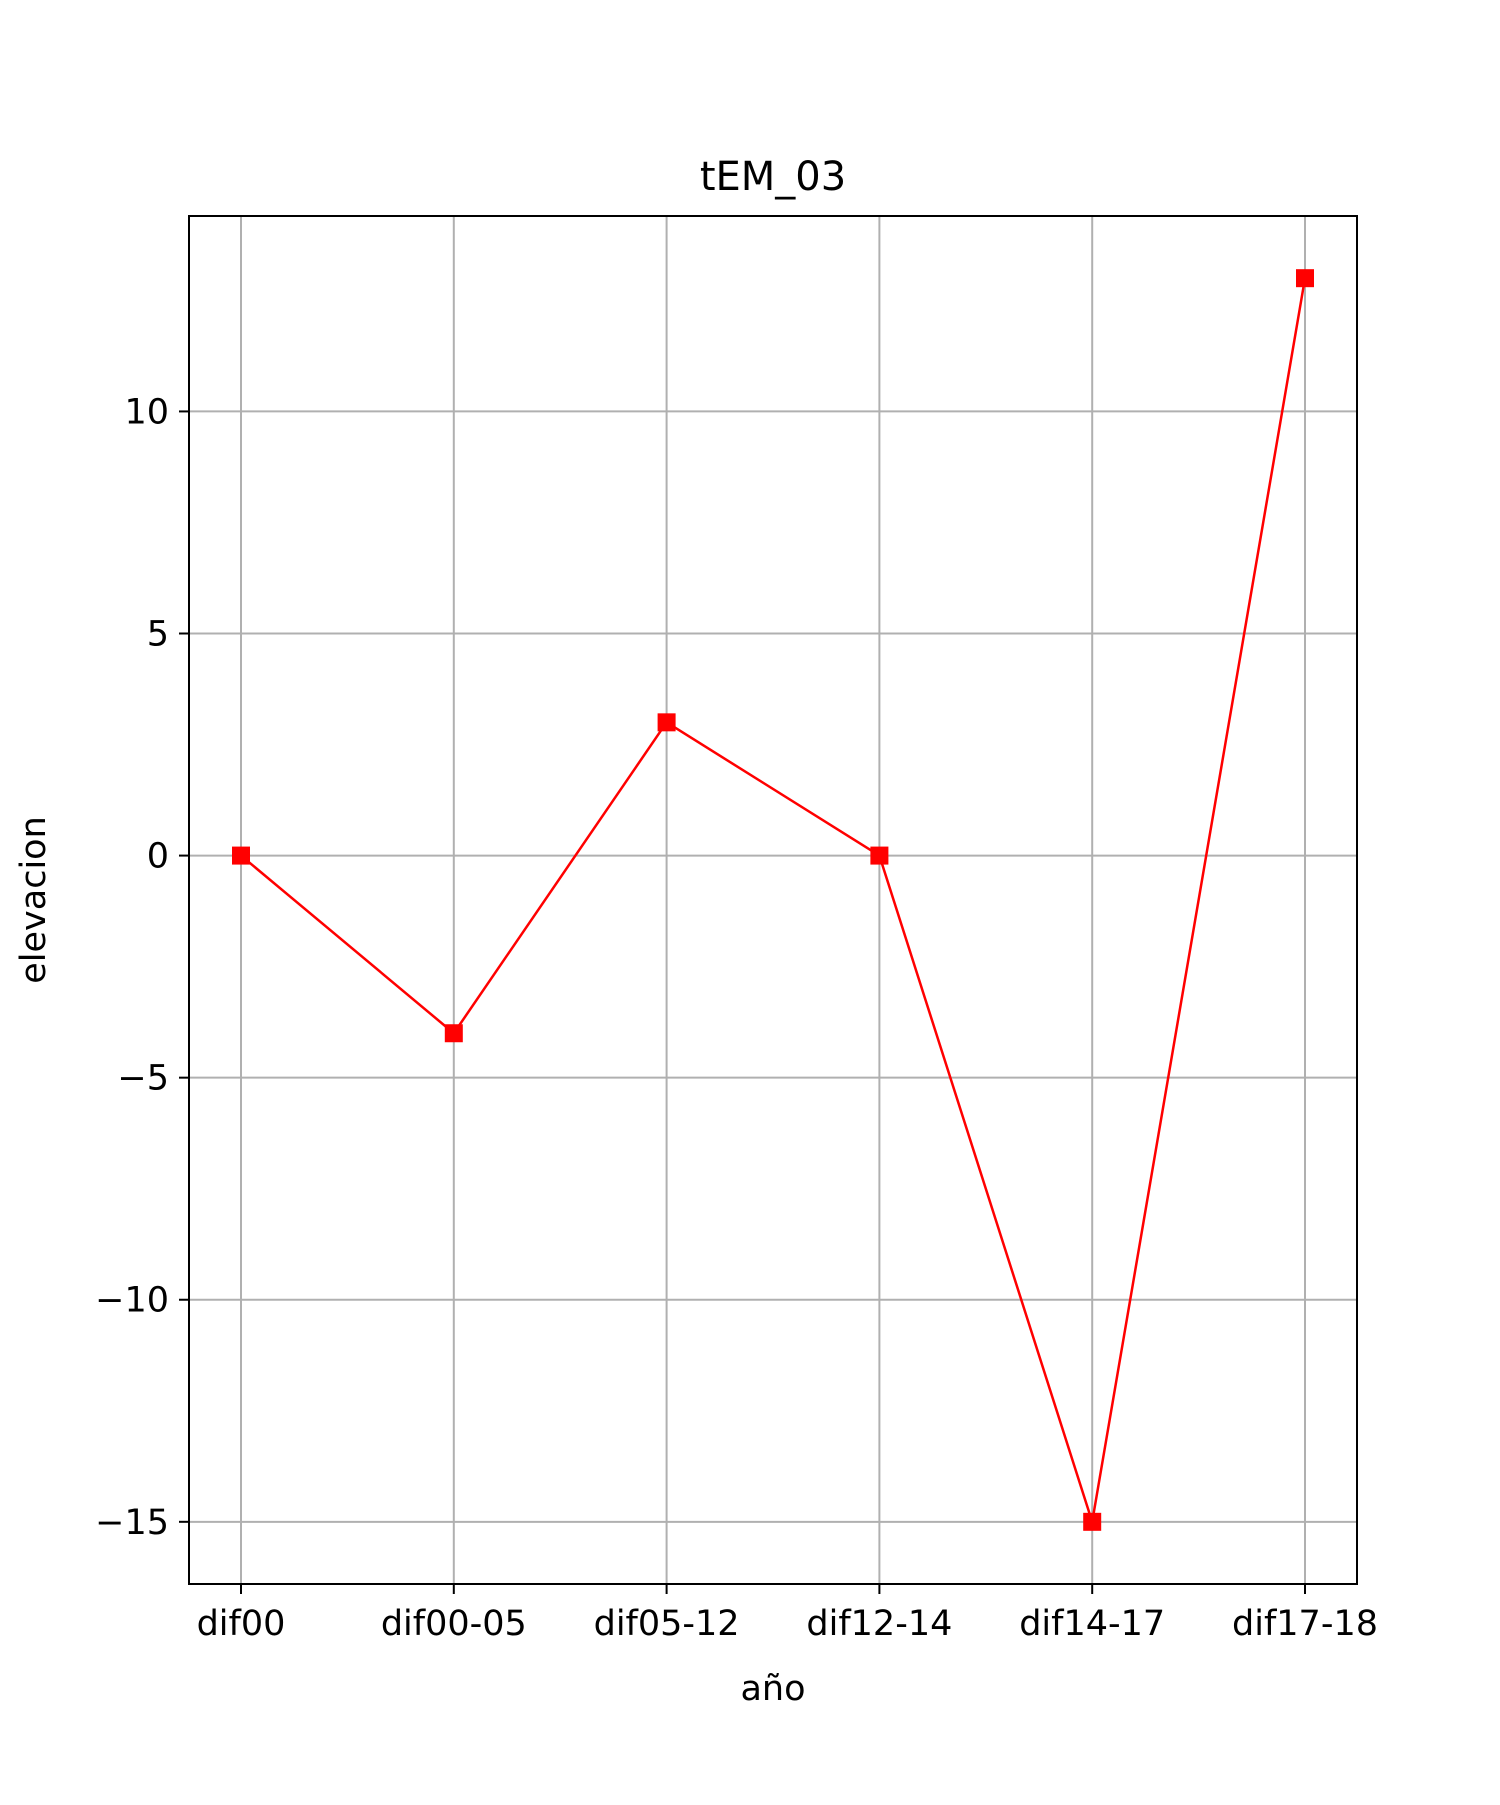 The image size is (1500, 1805). What do you see at coordinates (241, 1624) in the screenshot?
I see `x-tick-label: dif00` at bounding box center [241, 1624].